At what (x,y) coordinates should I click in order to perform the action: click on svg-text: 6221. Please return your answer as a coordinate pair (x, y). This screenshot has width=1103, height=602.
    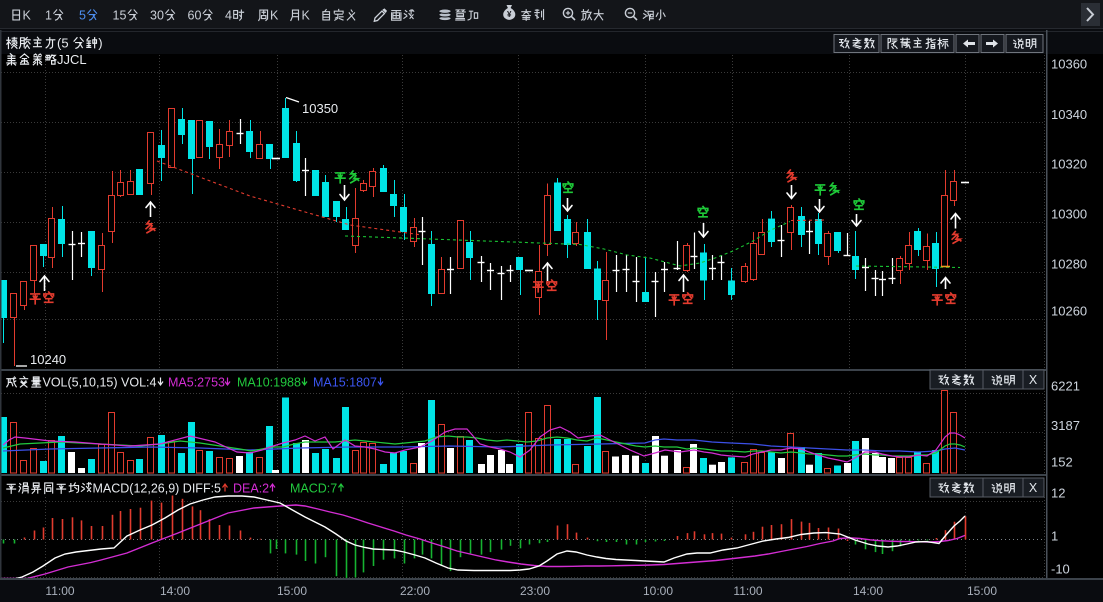
    Looking at the image, I should click on (1065, 386).